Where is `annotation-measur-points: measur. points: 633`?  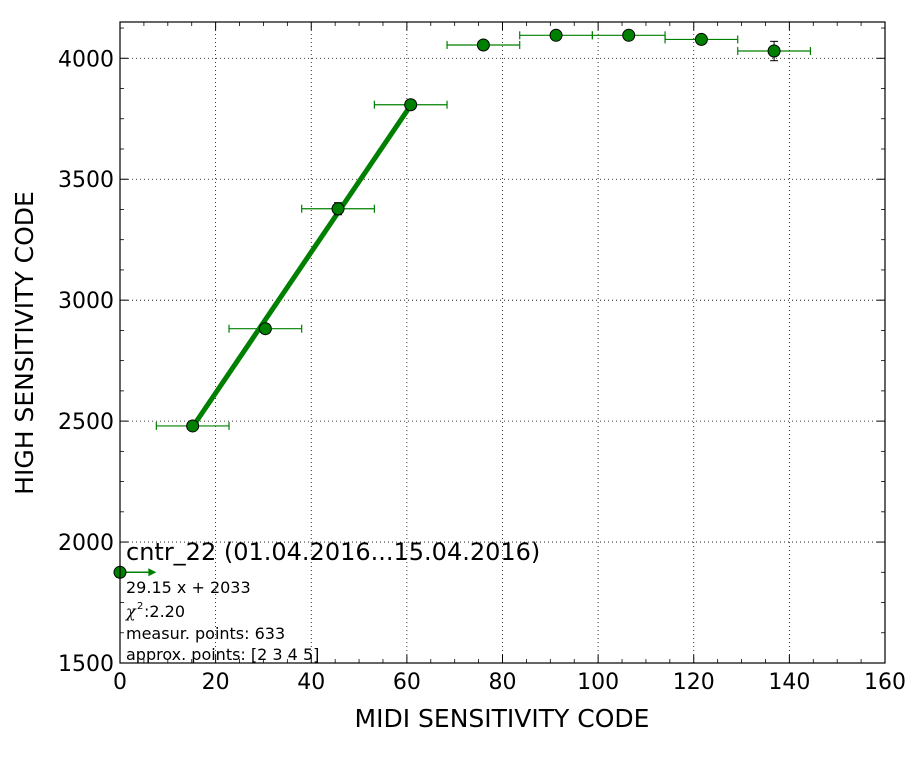
annotation-measur-points: measur. points: 633 is located at coordinates (205, 633).